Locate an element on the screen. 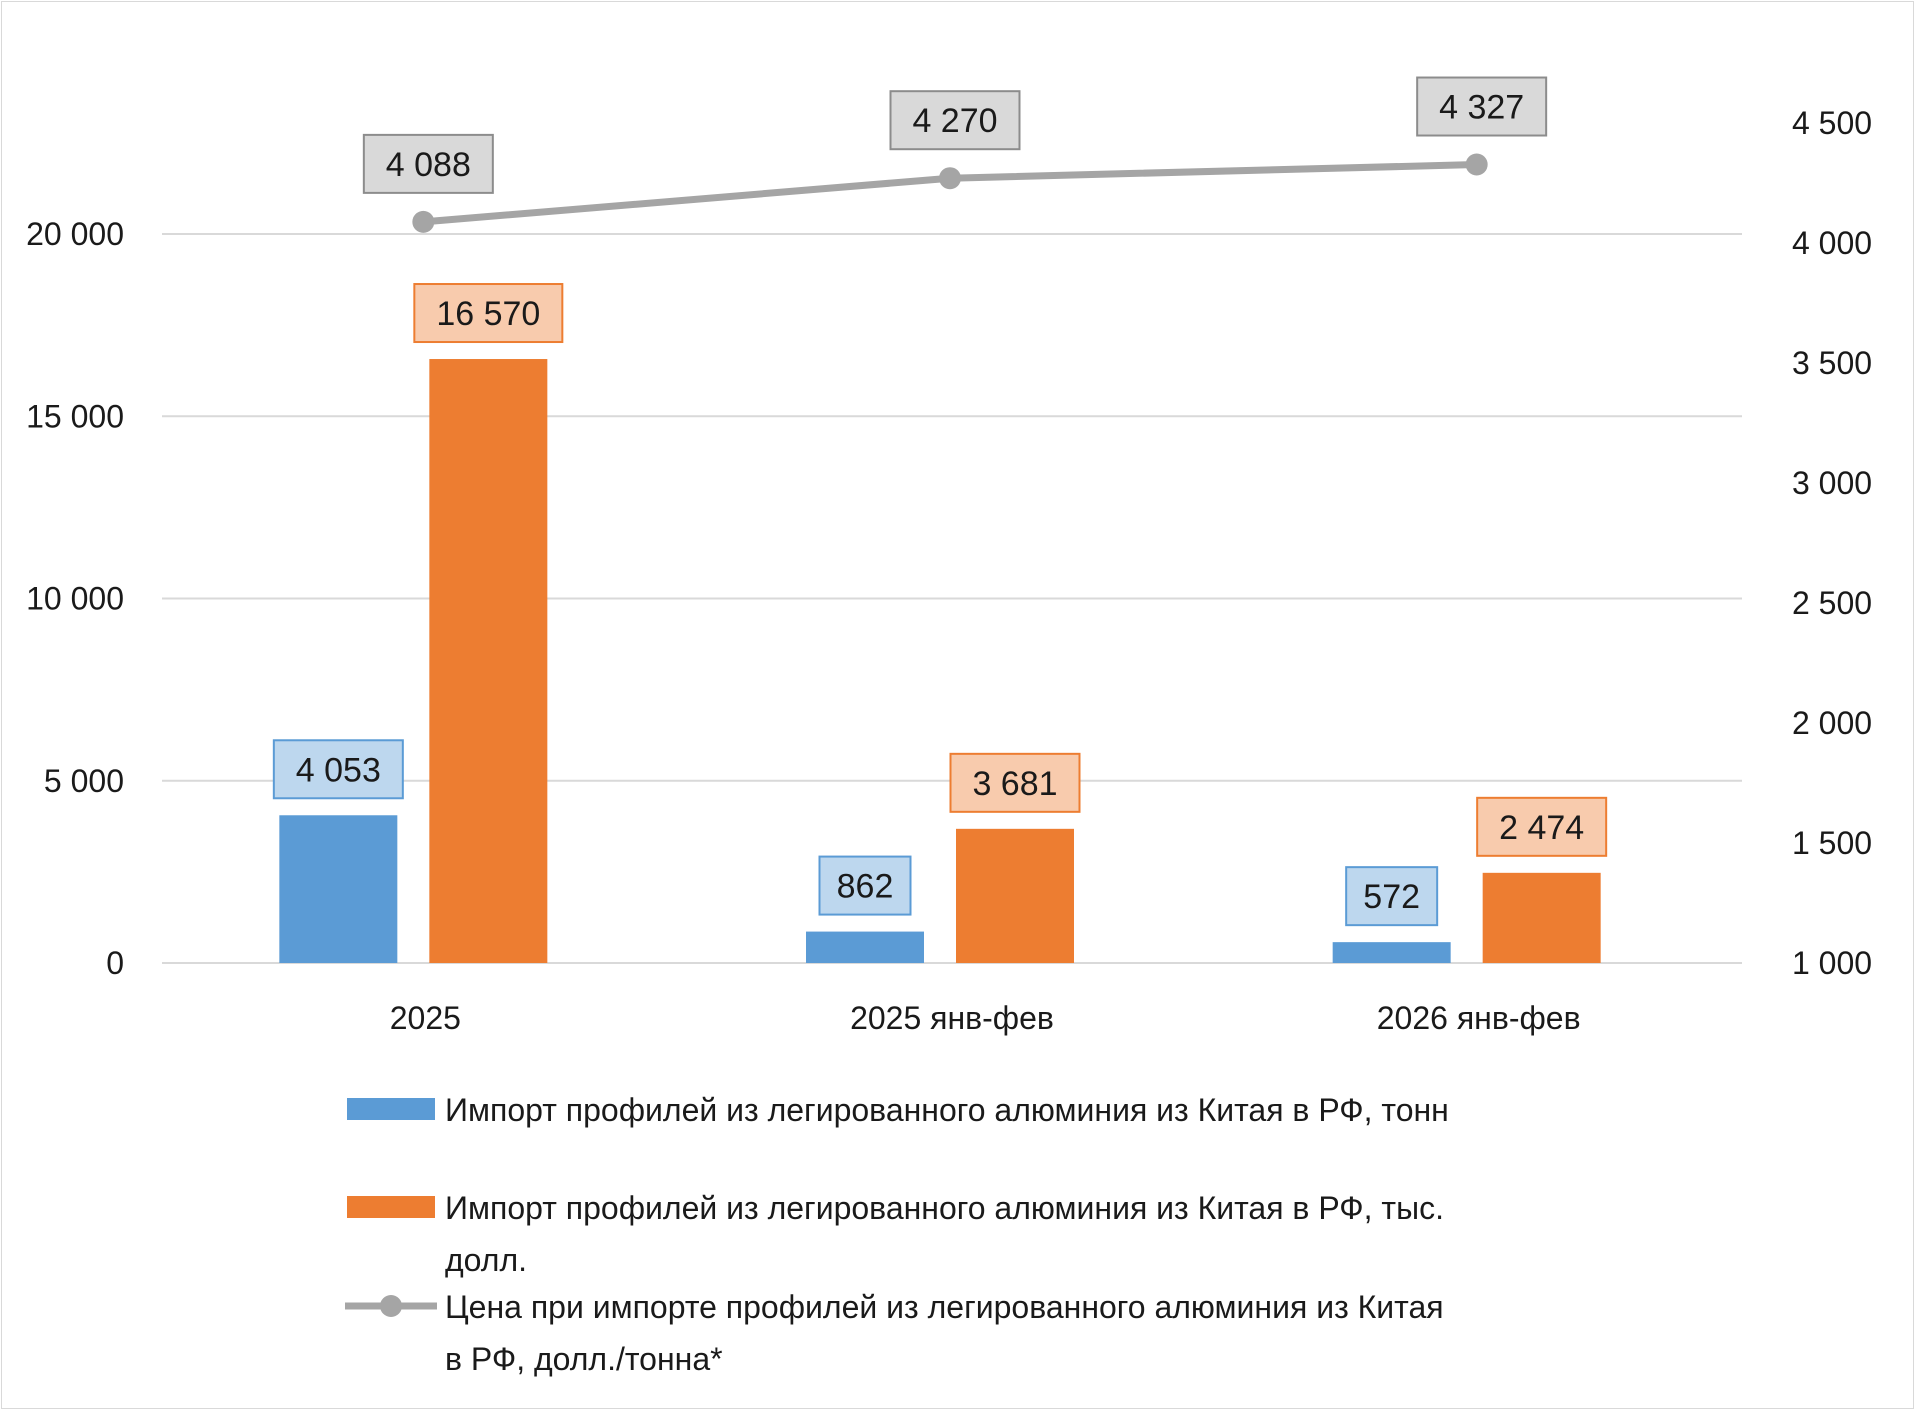  bar-data-label-text: 2 474 is located at coordinates (1541, 828).